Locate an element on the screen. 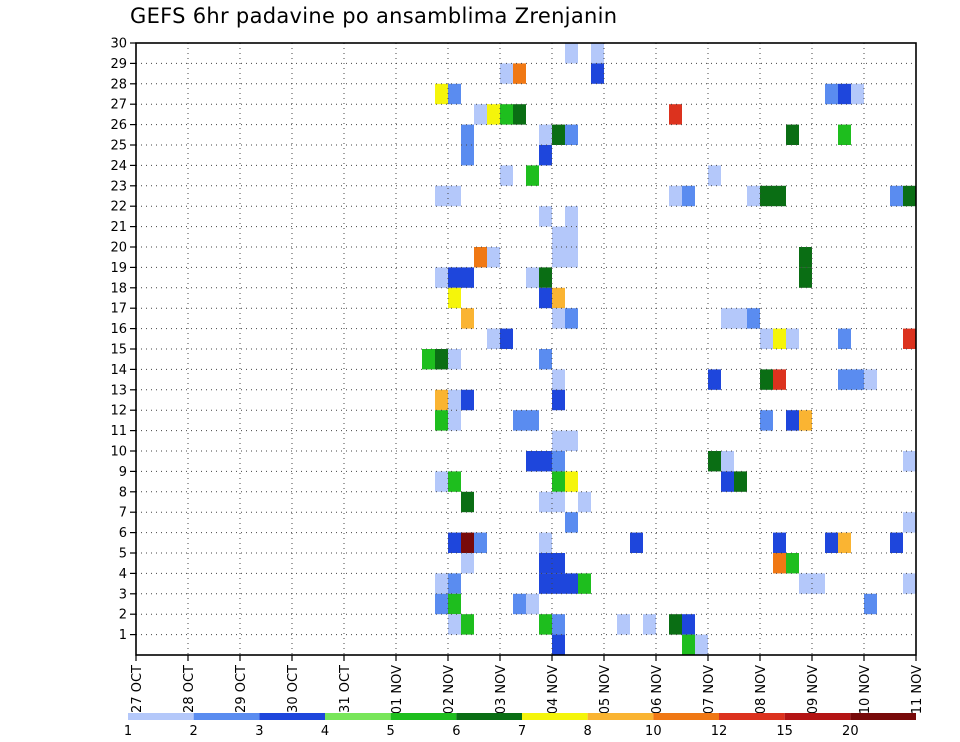 This screenshot has height=742, width=960. x-tick-label: 09 NOV is located at coordinates (813, 689).